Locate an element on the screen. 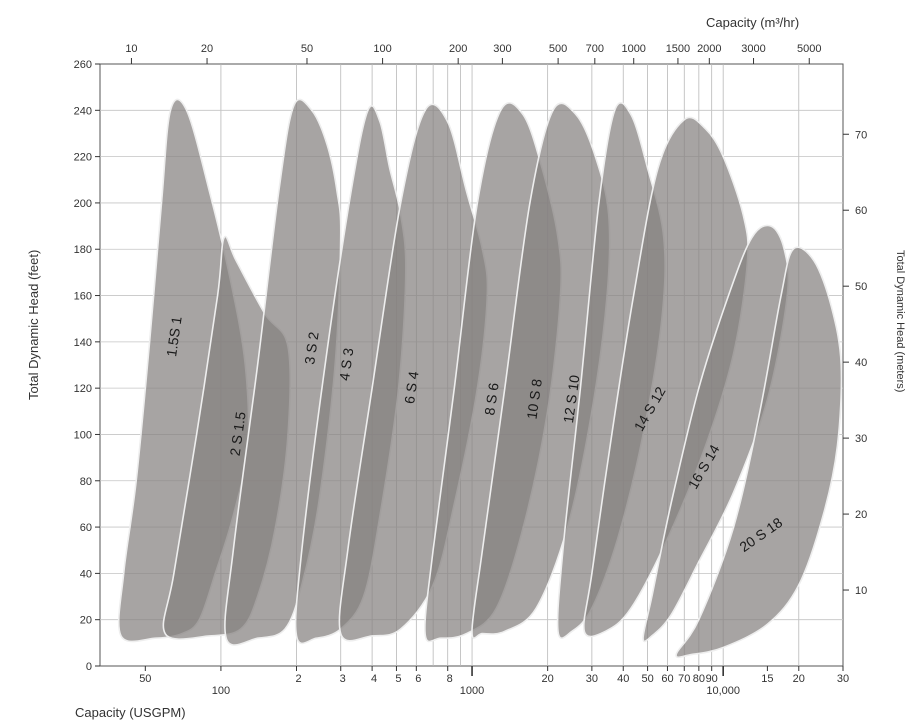 This screenshot has width=909, height=722. x-tick-label-top: 5000 is located at coordinates (809, 49).